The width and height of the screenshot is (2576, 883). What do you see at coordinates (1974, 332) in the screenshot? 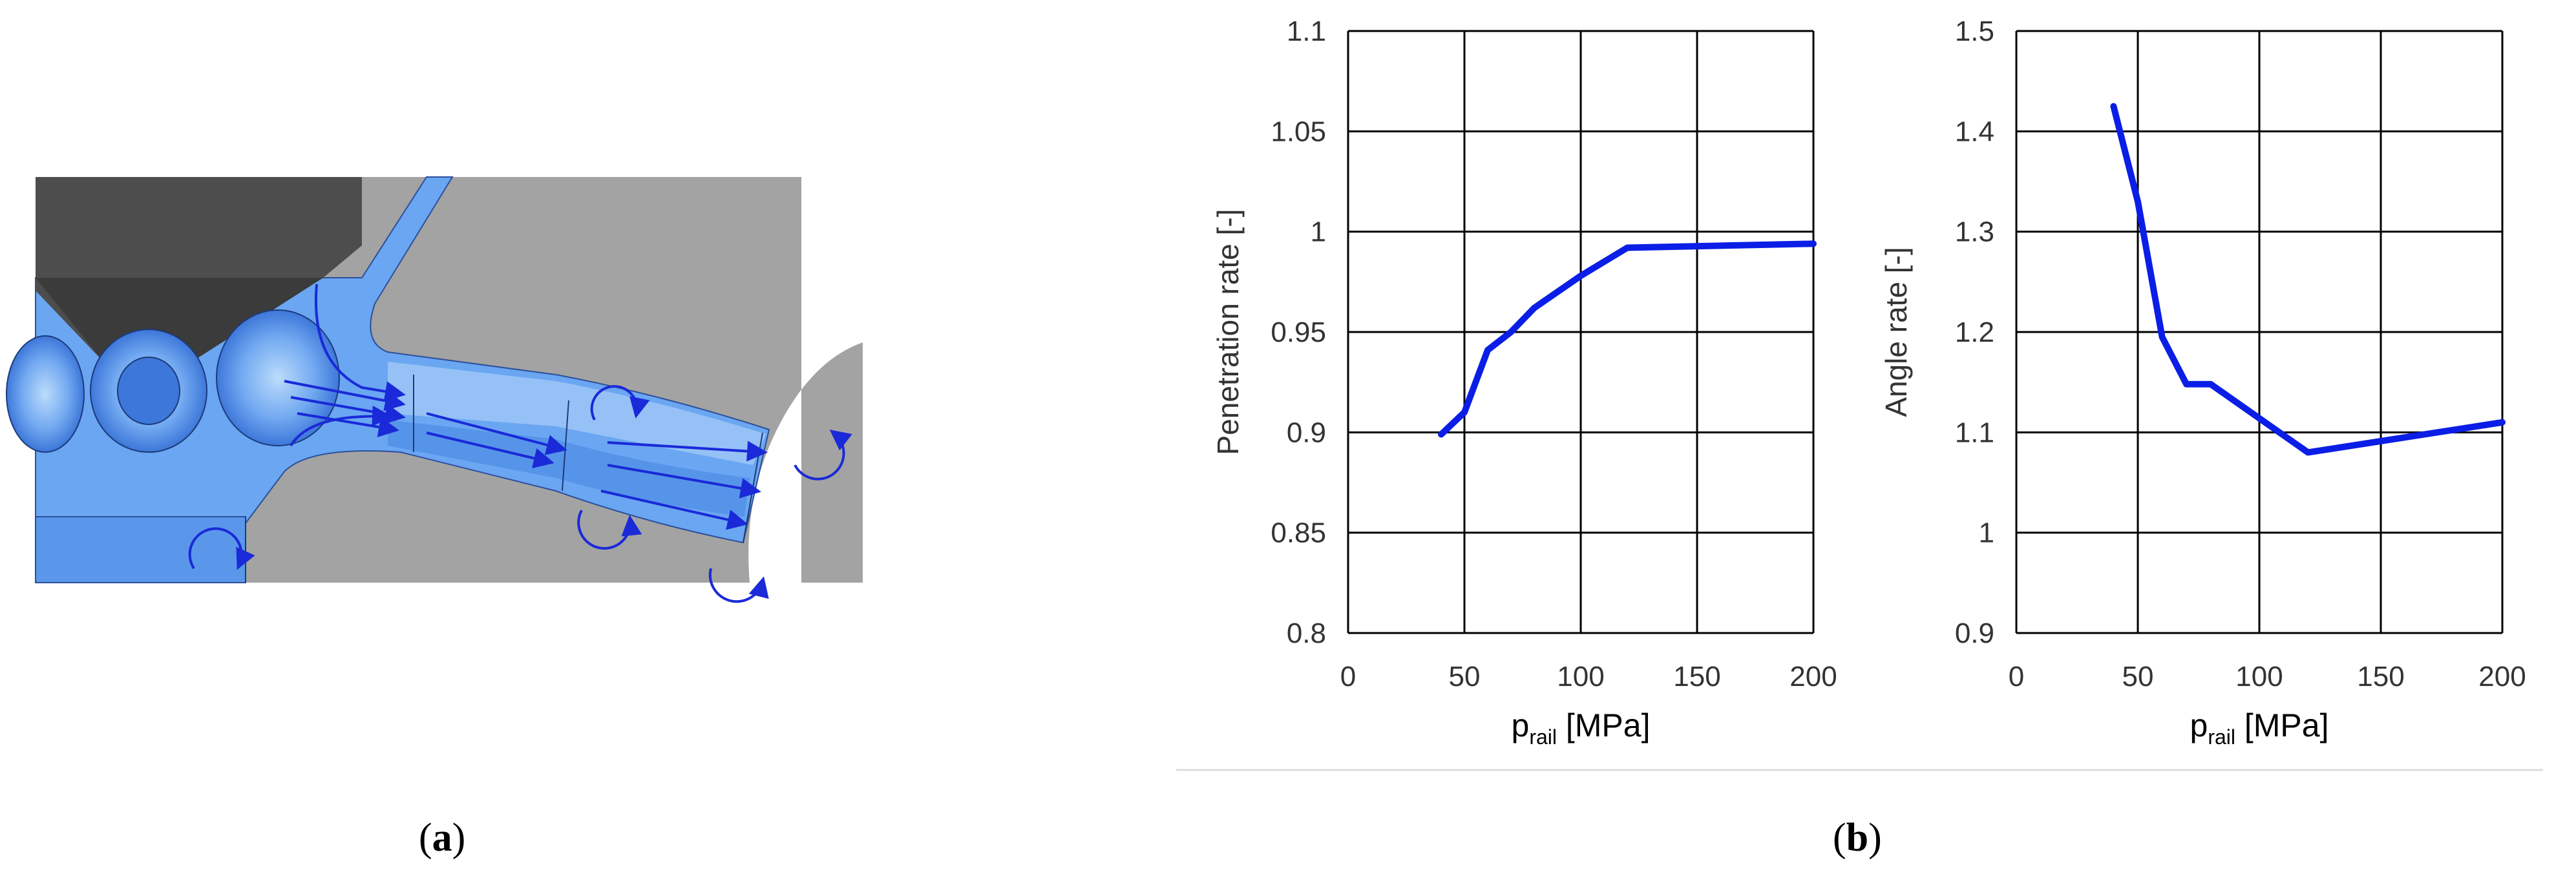
I see `y-tick-label: 1.2` at bounding box center [1974, 332].